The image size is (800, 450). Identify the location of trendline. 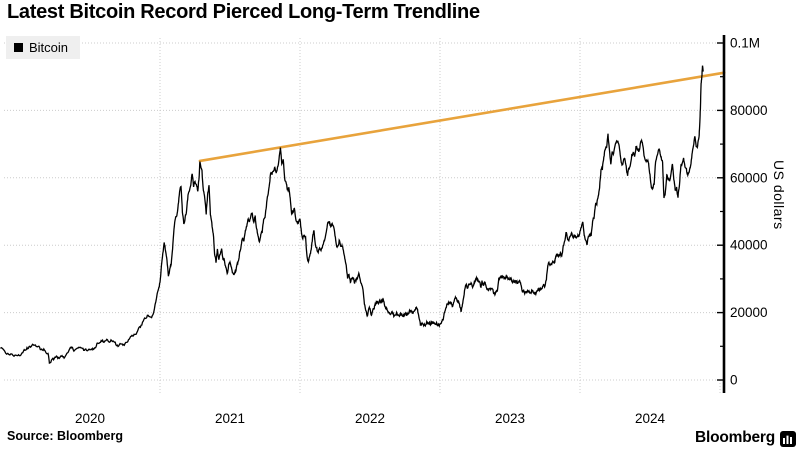
(462, 117).